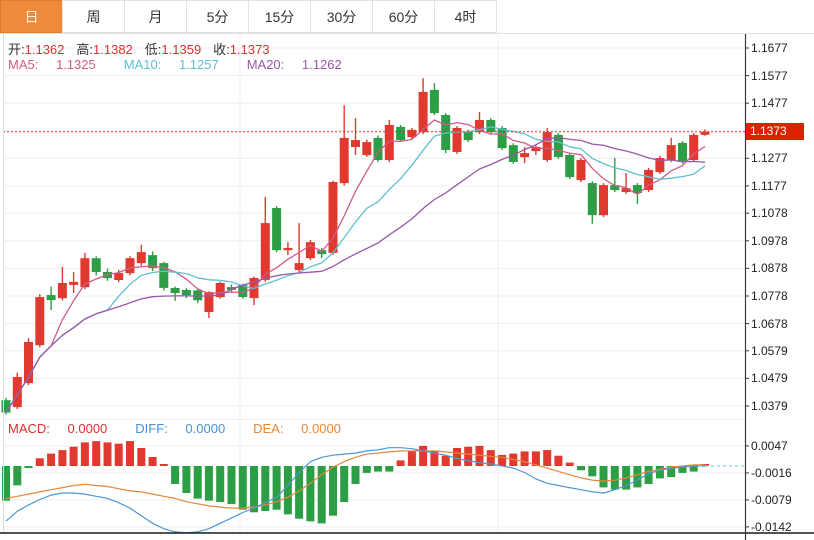 The image size is (814, 540). What do you see at coordinates (16, 49) in the screenshot?
I see `open-label: 开:` at bounding box center [16, 49].